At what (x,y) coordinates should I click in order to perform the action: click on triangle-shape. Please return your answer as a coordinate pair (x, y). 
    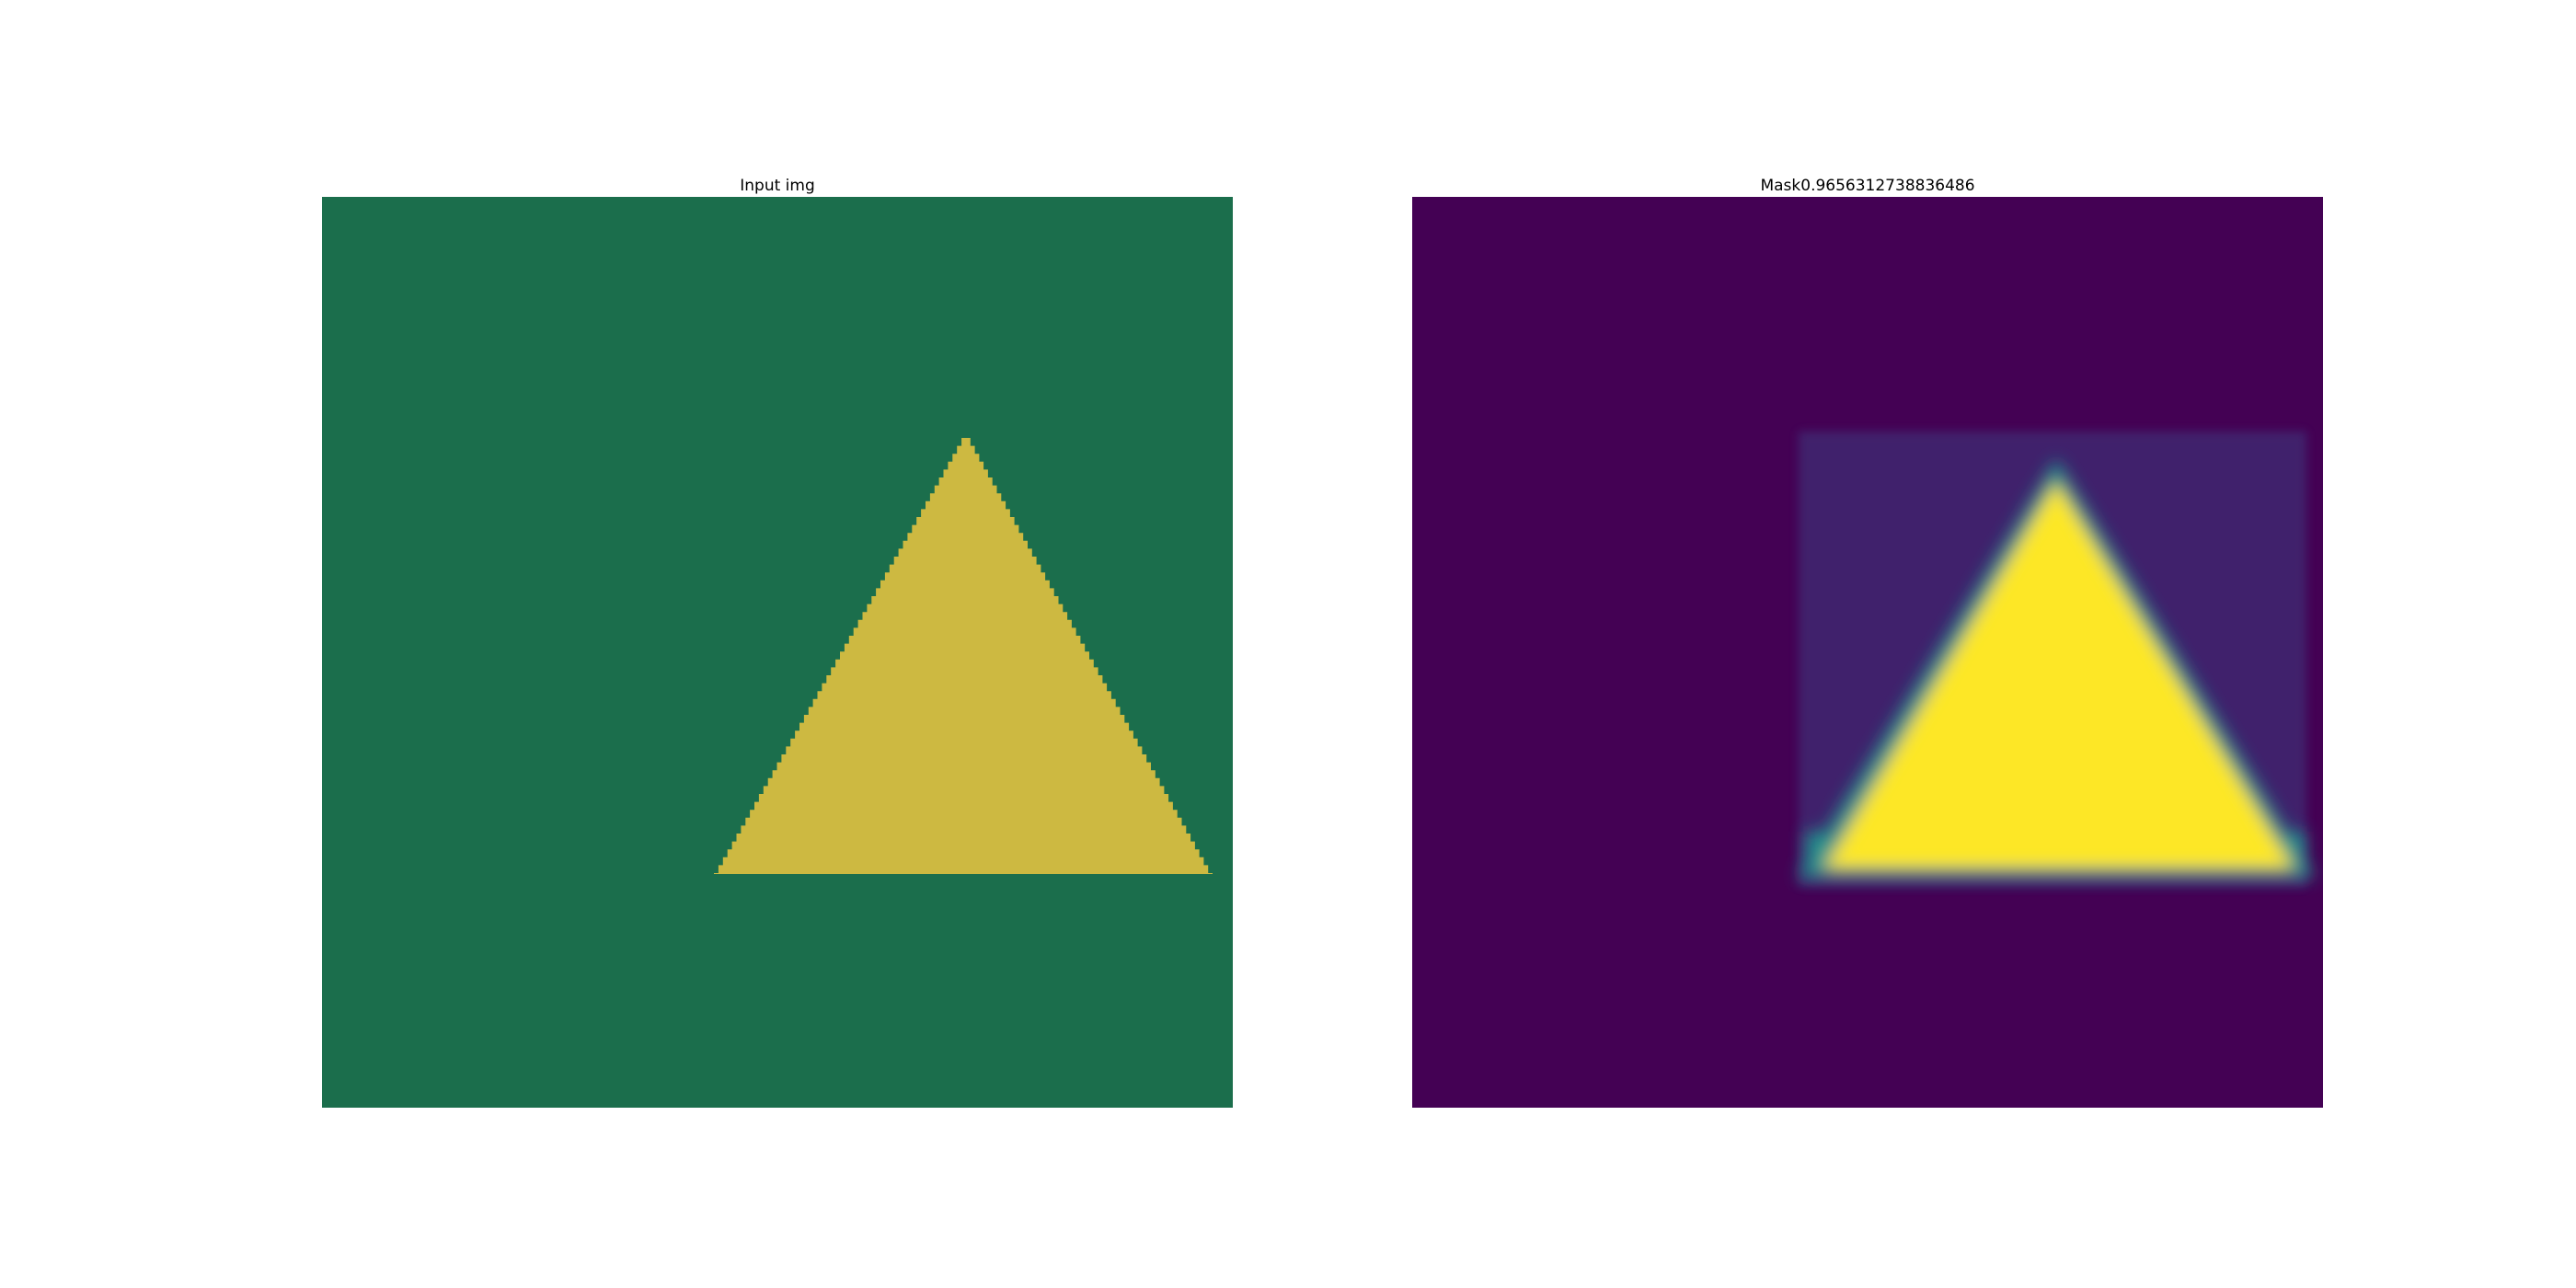
    Looking at the image, I should click on (963, 656).